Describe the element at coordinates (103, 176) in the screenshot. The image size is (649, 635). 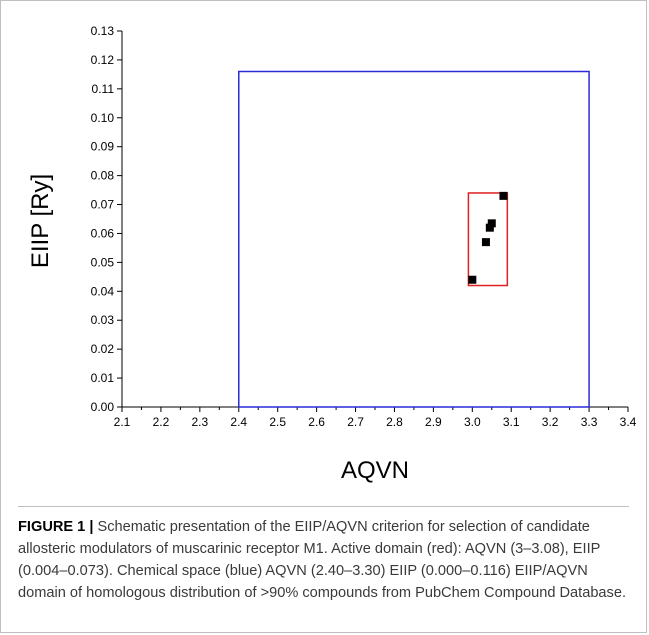
I see `y-tick-label: 0.08` at that location.